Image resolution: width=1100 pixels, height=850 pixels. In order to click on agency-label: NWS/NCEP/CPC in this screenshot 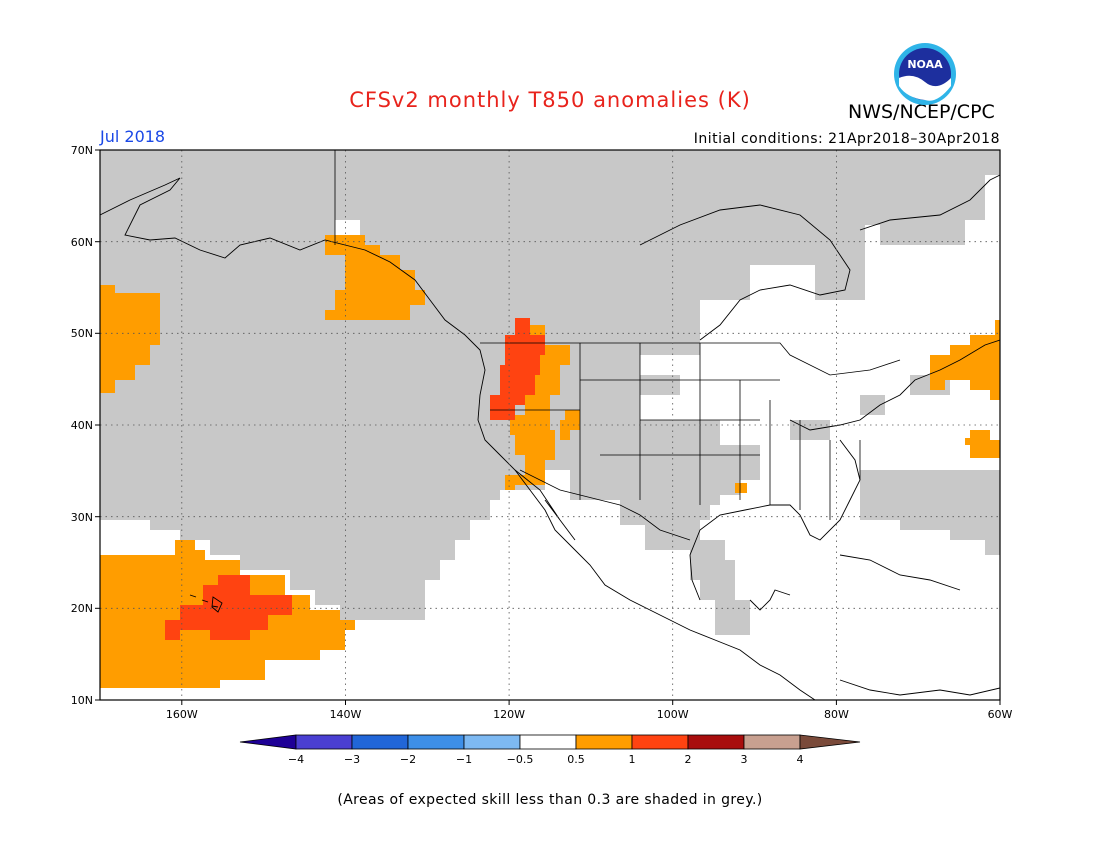, I will do `click(921, 112)`.